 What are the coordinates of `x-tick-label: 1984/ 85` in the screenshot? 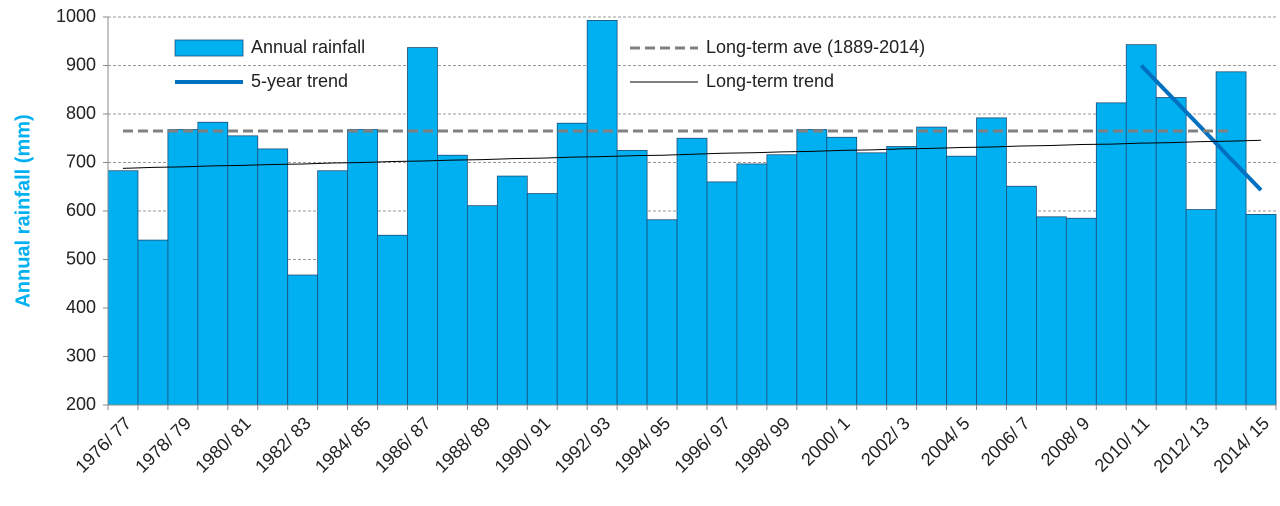 It's located at (343, 445).